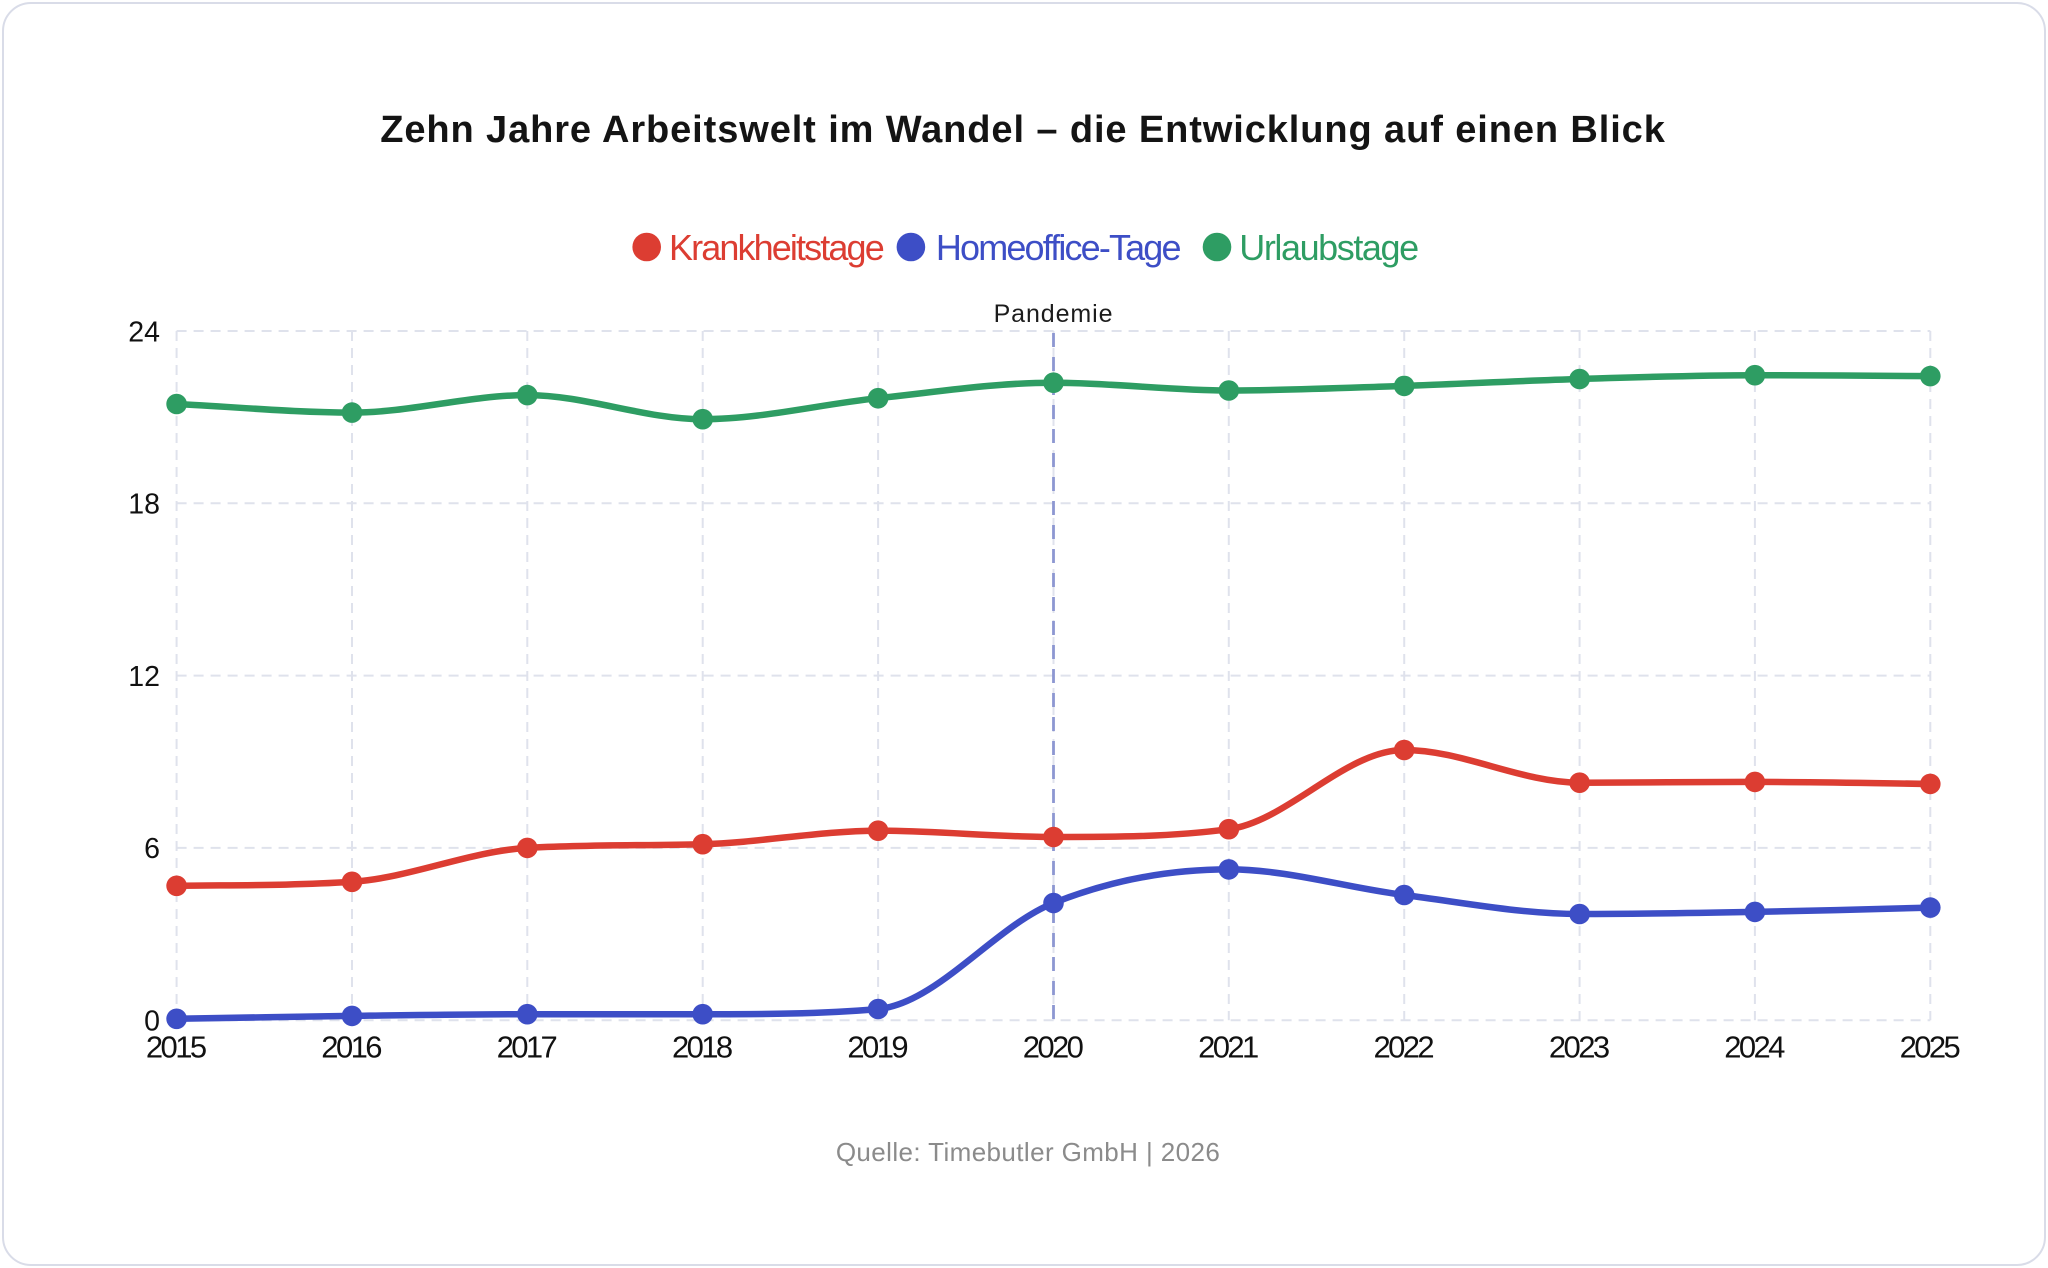 The image size is (2048, 1268). I want to click on svg-text: 2019, so click(877, 1046).